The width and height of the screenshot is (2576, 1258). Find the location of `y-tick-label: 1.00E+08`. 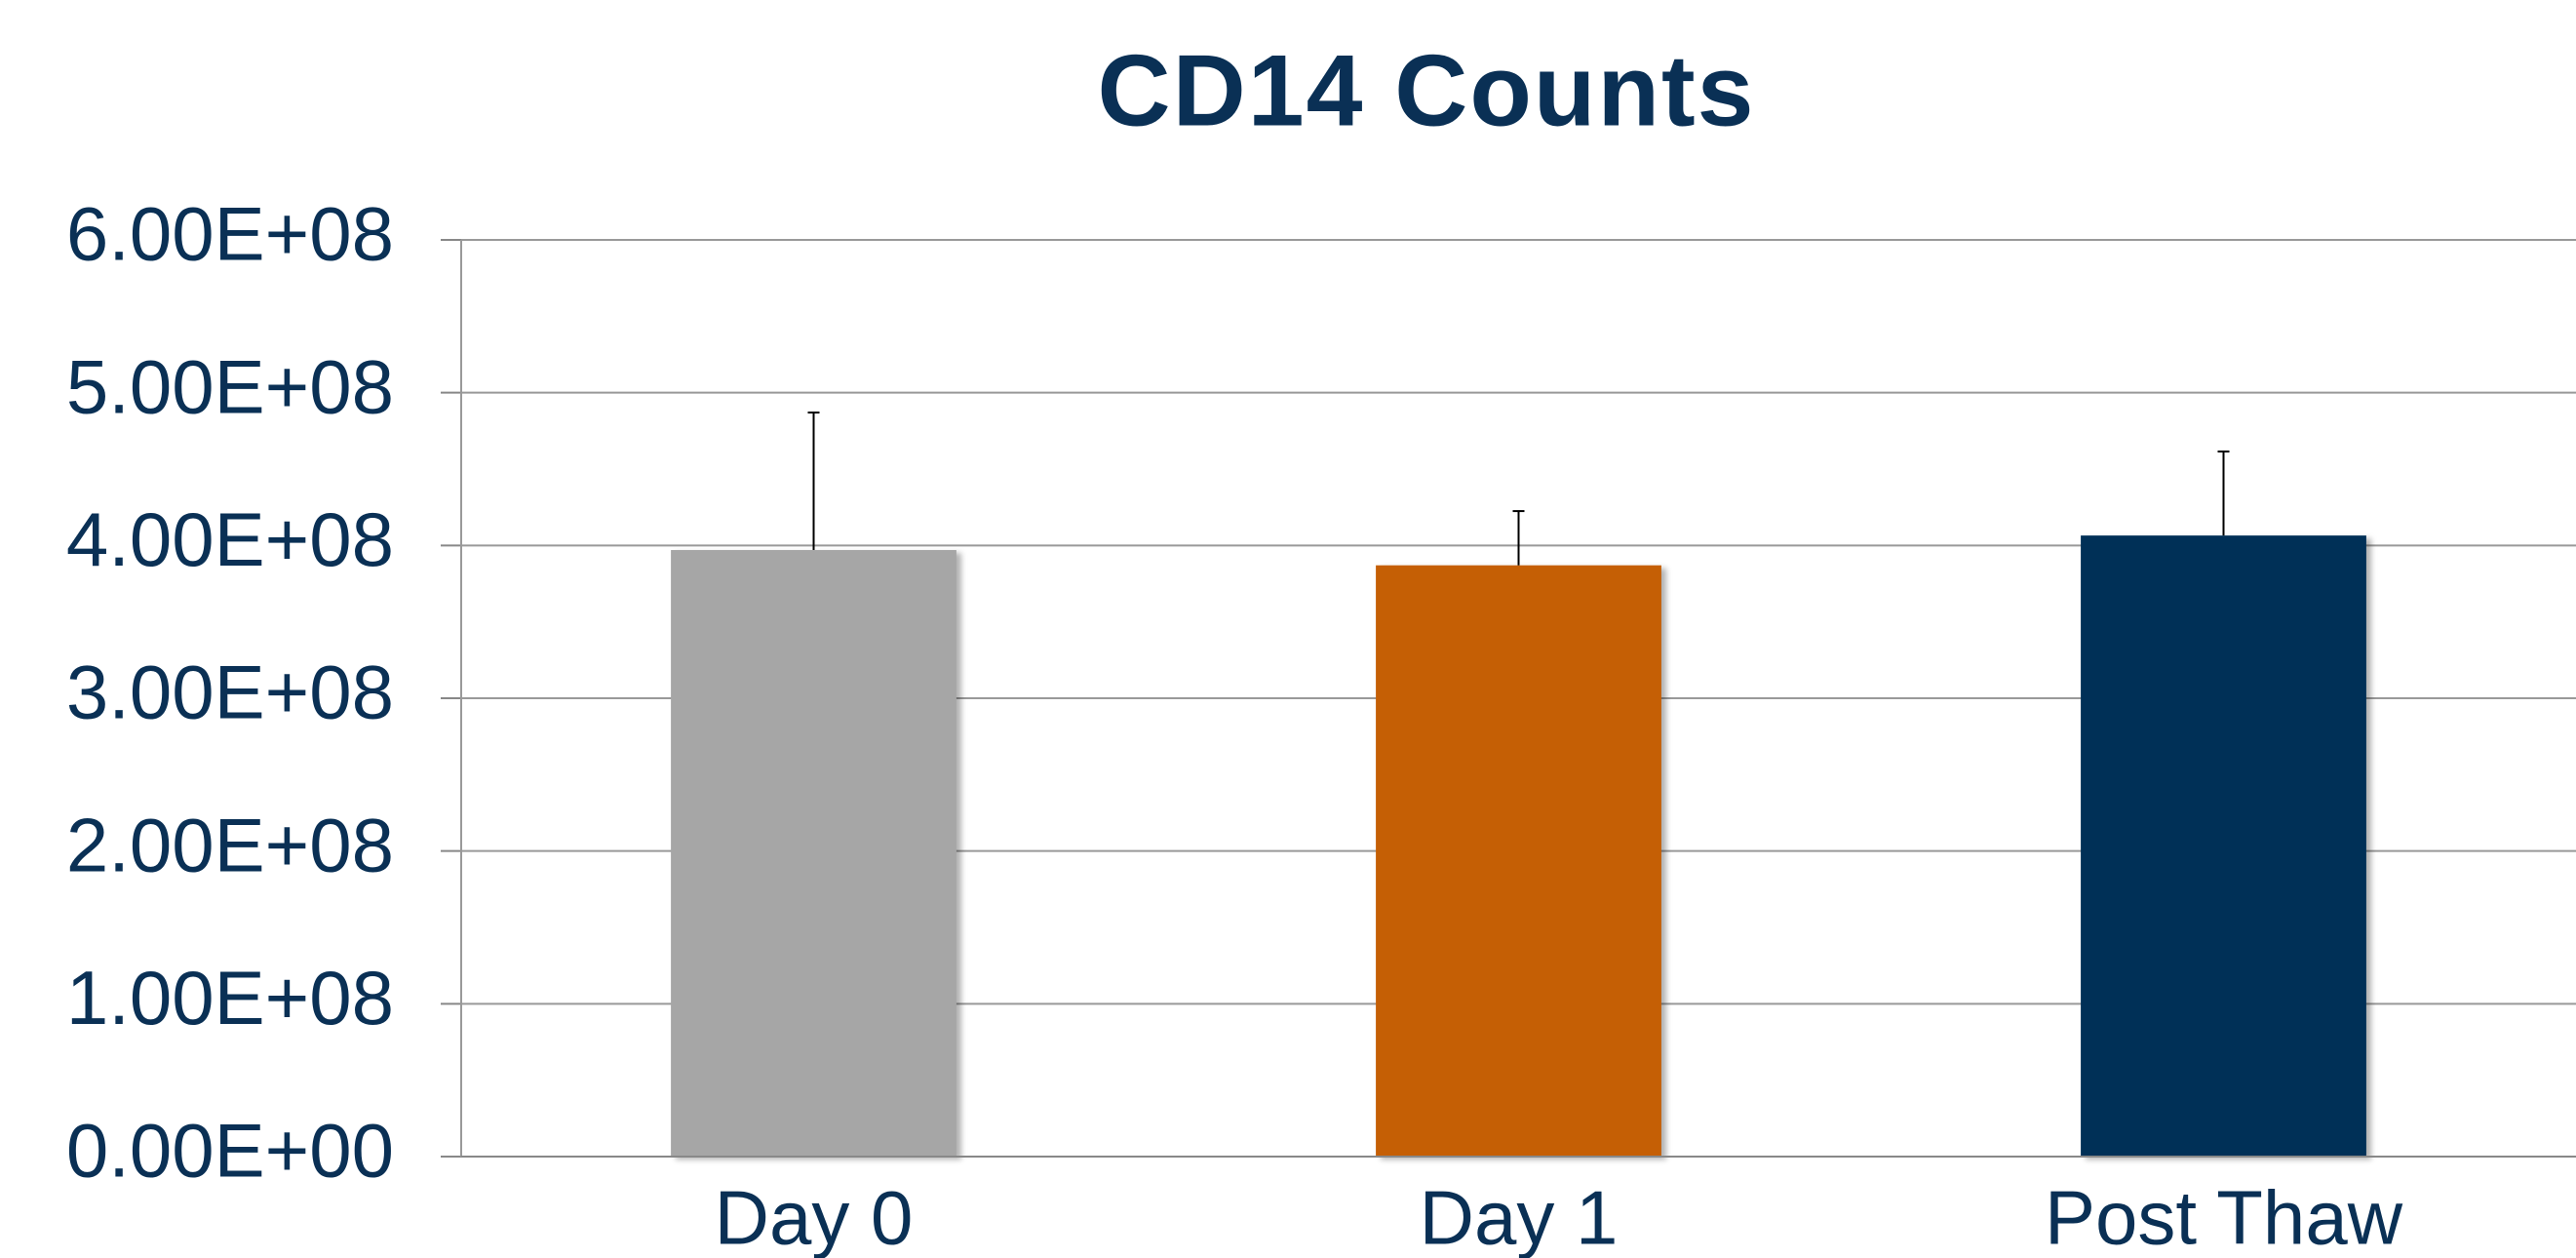

y-tick-label: 1.00E+08 is located at coordinates (230, 998).